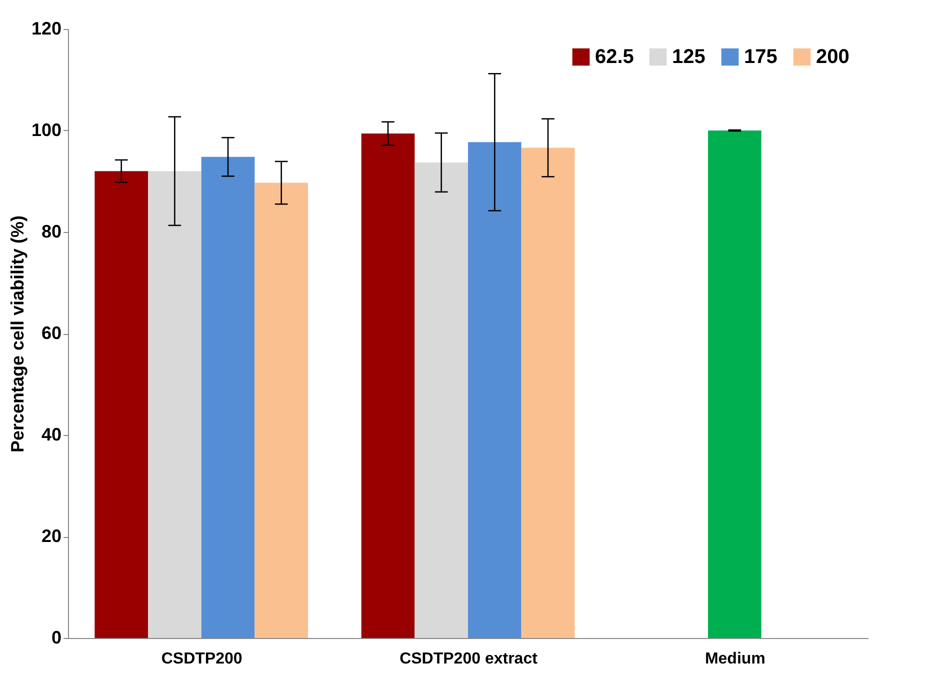 The width and height of the screenshot is (933, 679). What do you see at coordinates (201, 659) in the screenshot?
I see `x-tick-label: CSDTP200` at bounding box center [201, 659].